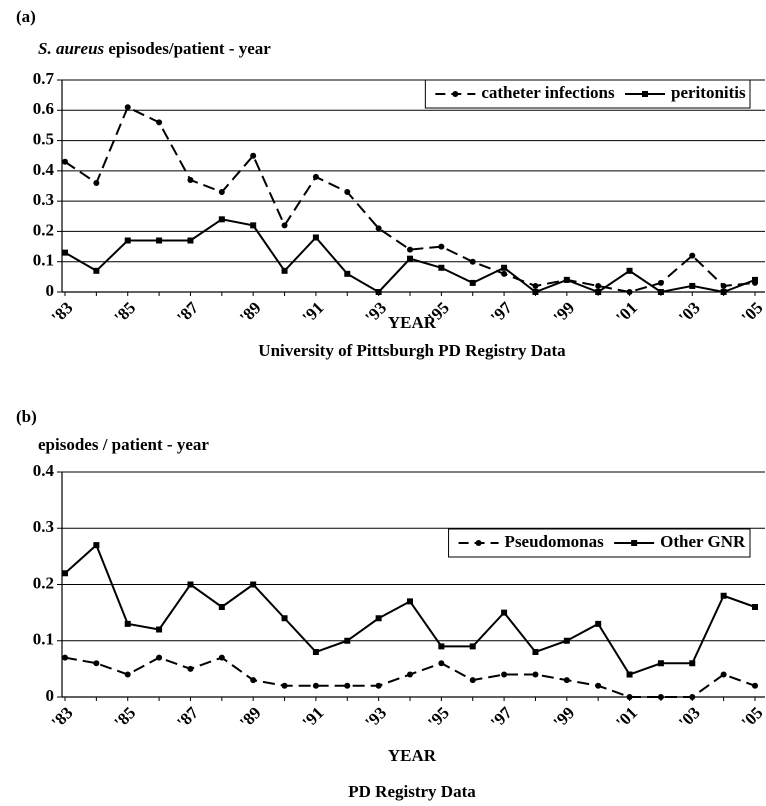 The height and width of the screenshot is (806, 766). What do you see at coordinates (412, 791) in the screenshot?
I see `caption: PD Registry Data` at bounding box center [412, 791].